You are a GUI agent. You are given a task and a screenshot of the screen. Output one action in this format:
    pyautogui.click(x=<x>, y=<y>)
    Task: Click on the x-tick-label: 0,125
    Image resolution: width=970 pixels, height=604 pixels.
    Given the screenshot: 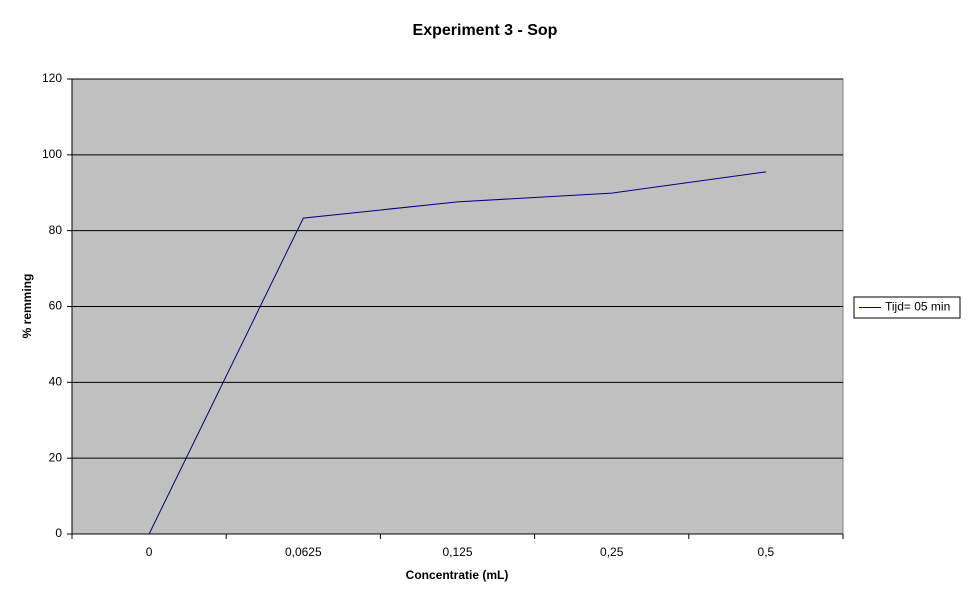 What is the action you would take?
    pyautogui.click(x=457, y=552)
    